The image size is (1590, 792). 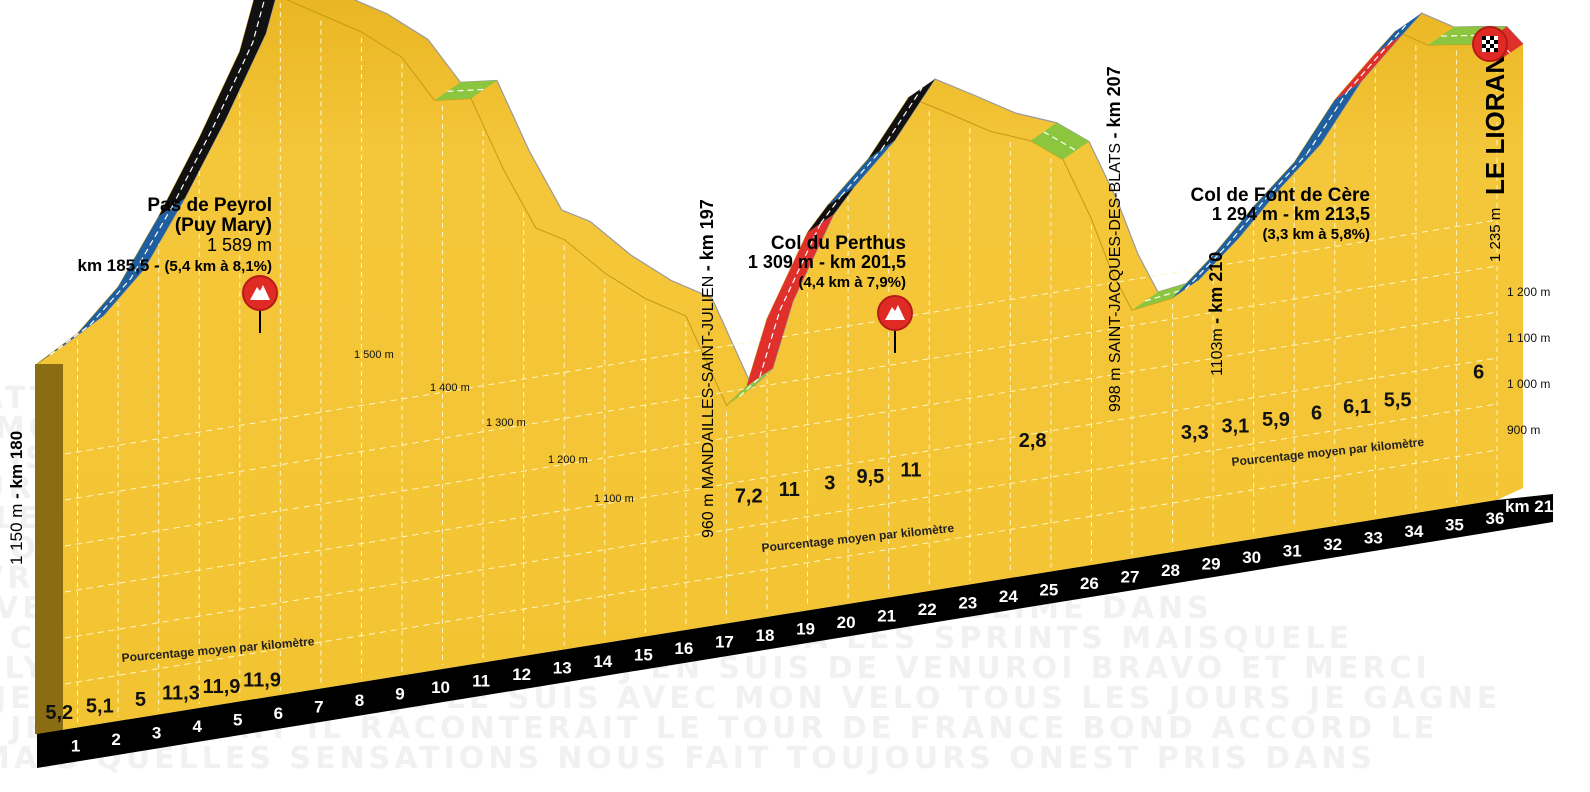 What do you see at coordinates (318, 707) in the screenshot?
I see `km-tick-label: 7` at bounding box center [318, 707].